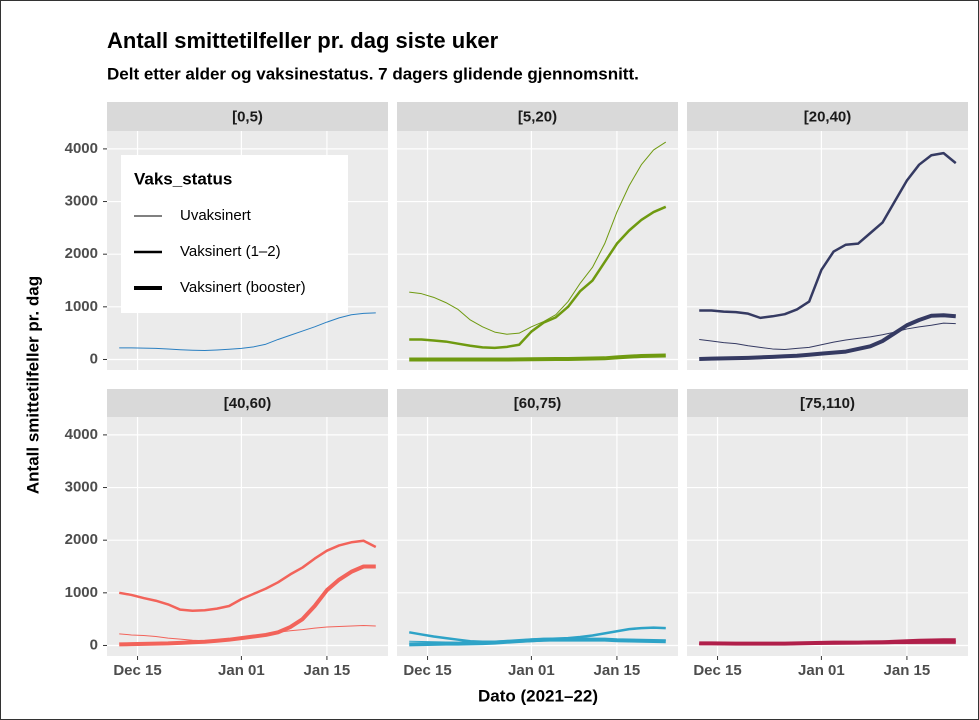 The height and width of the screenshot is (720, 979). What do you see at coordinates (216, 215) in the screenshot?
I see `legend-label: Uvaksinert` at bounding box center [216, 215].